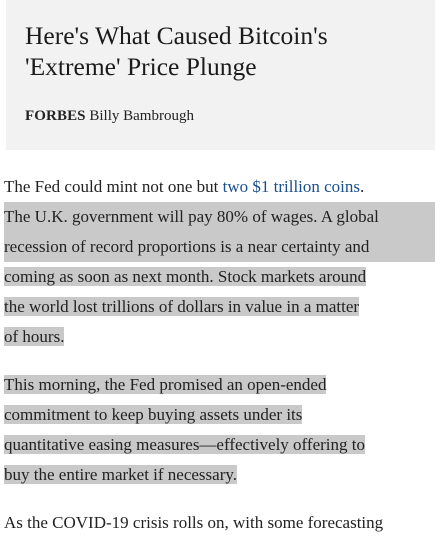  Describe the element at coordinates (362, 186) in the screenshot. I see `text-span: .` at that location.